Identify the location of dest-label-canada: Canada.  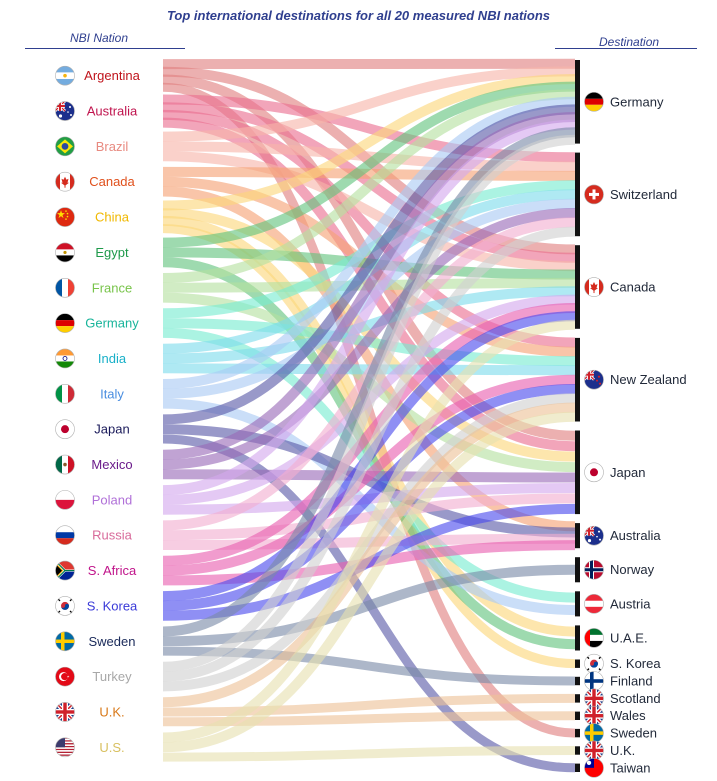
(633, 287).